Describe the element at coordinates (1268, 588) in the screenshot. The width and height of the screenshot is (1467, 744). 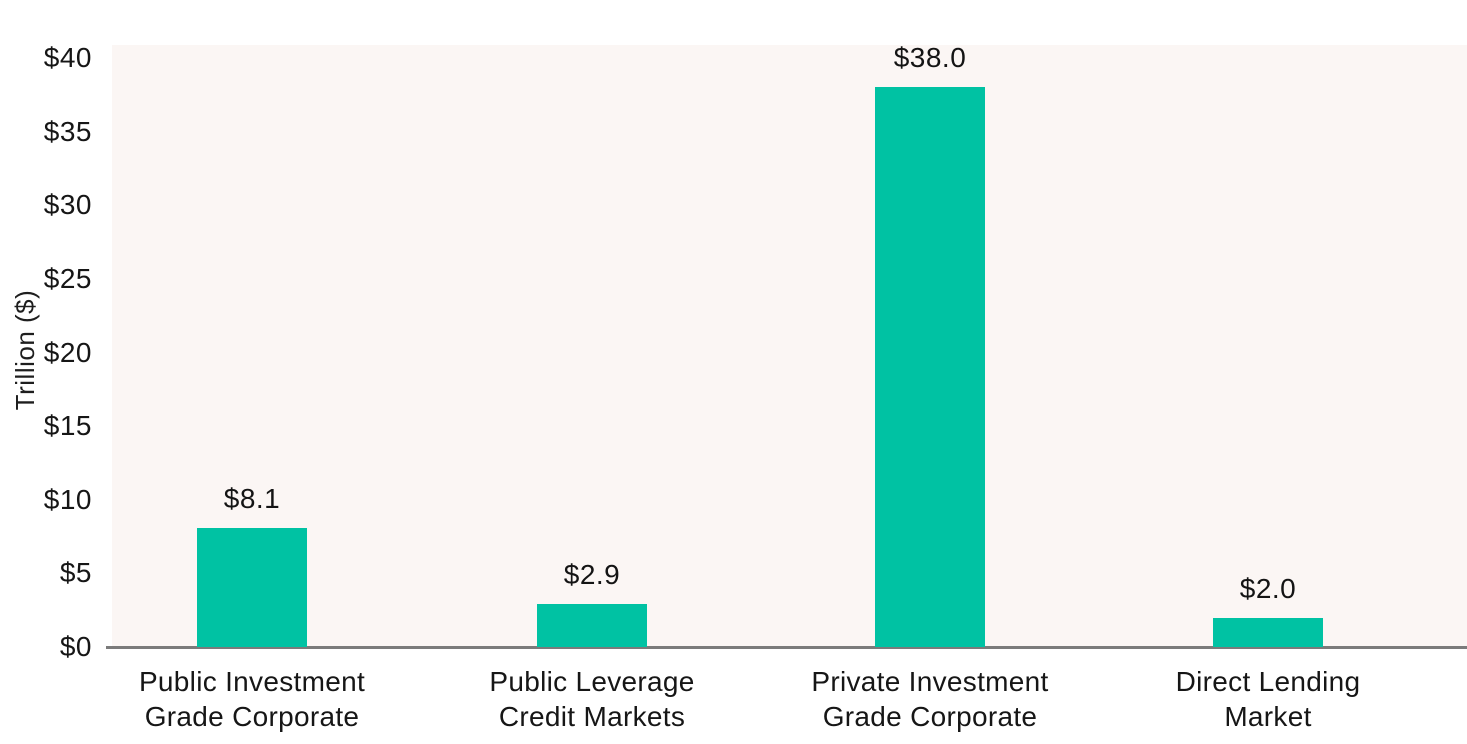
I see `bar-value-label: $2.0` at that location.